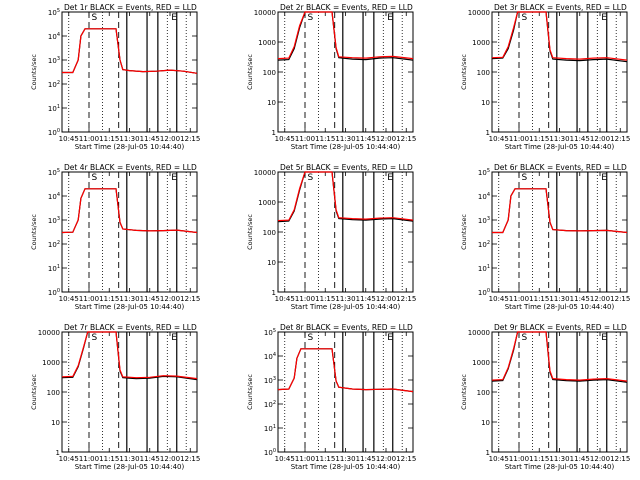  Describe the element at coordinates (485, 103) in the screenshot. I see `y-tick-label: 10` at that location.